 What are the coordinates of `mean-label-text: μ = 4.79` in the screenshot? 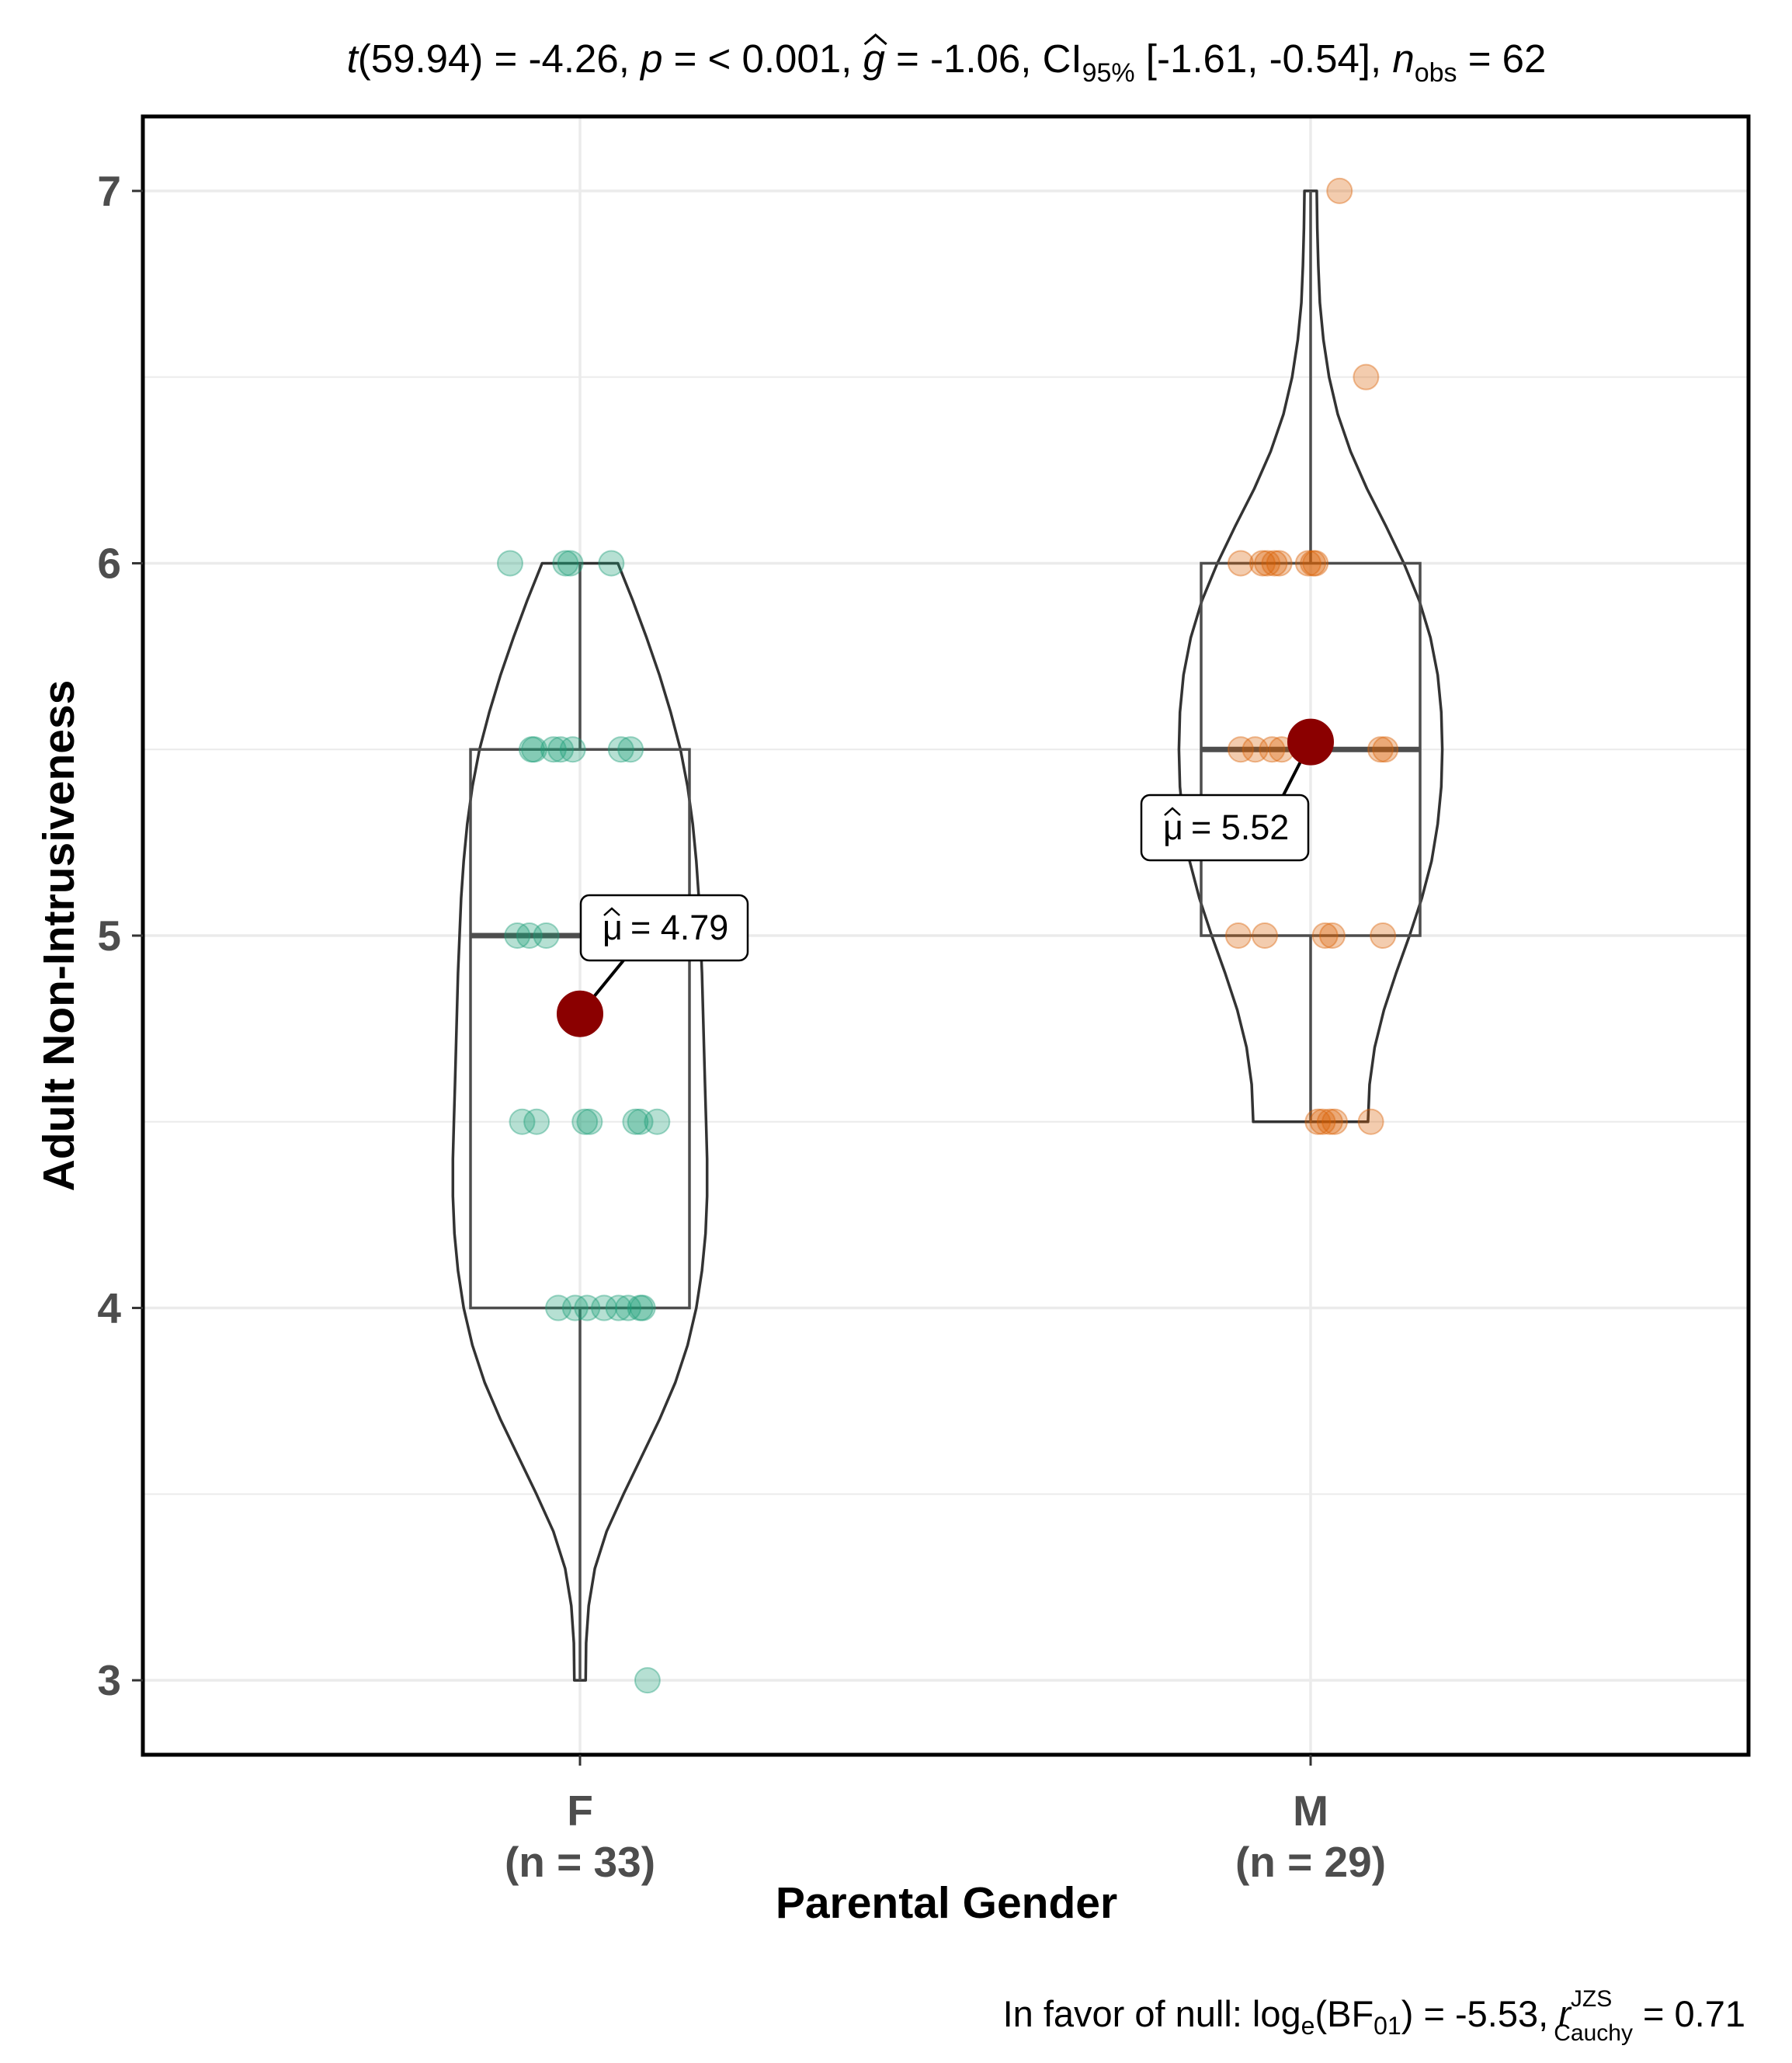 It's located at (665, 927).